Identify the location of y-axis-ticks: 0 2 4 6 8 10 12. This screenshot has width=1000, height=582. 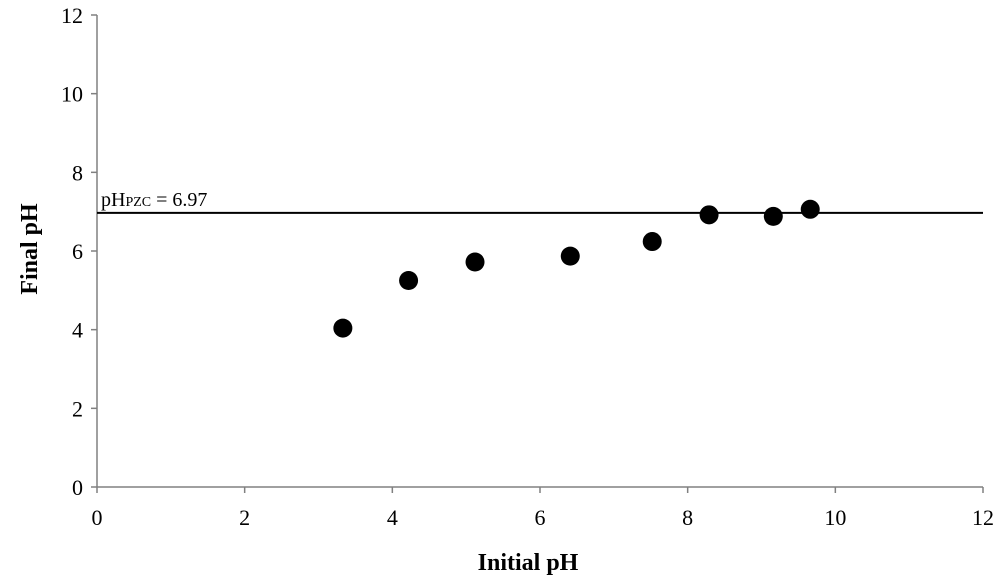
(79, 251).